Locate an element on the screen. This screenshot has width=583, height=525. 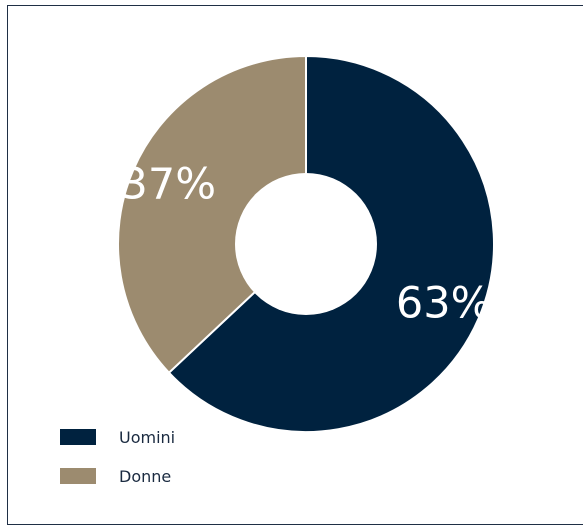
slice-label-uomini: 63% is located at coordinates (444, 304).